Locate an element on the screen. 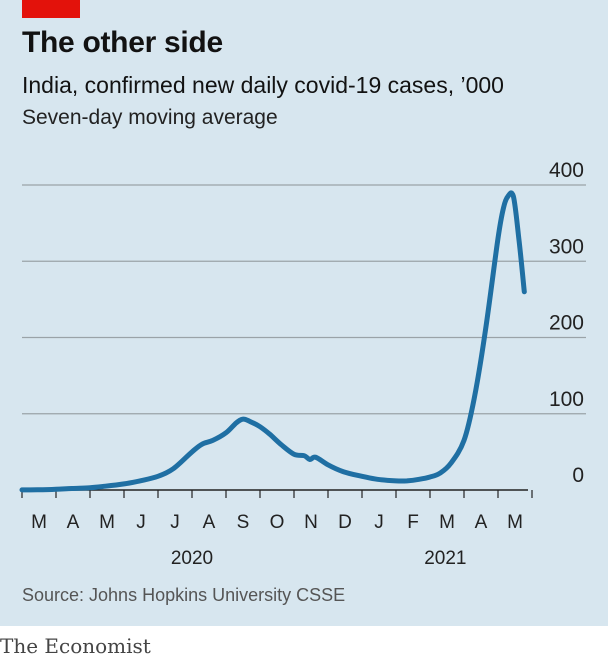  source-note: Source: Johns Hopkins University CSSE is located at coordinates (184, 595).